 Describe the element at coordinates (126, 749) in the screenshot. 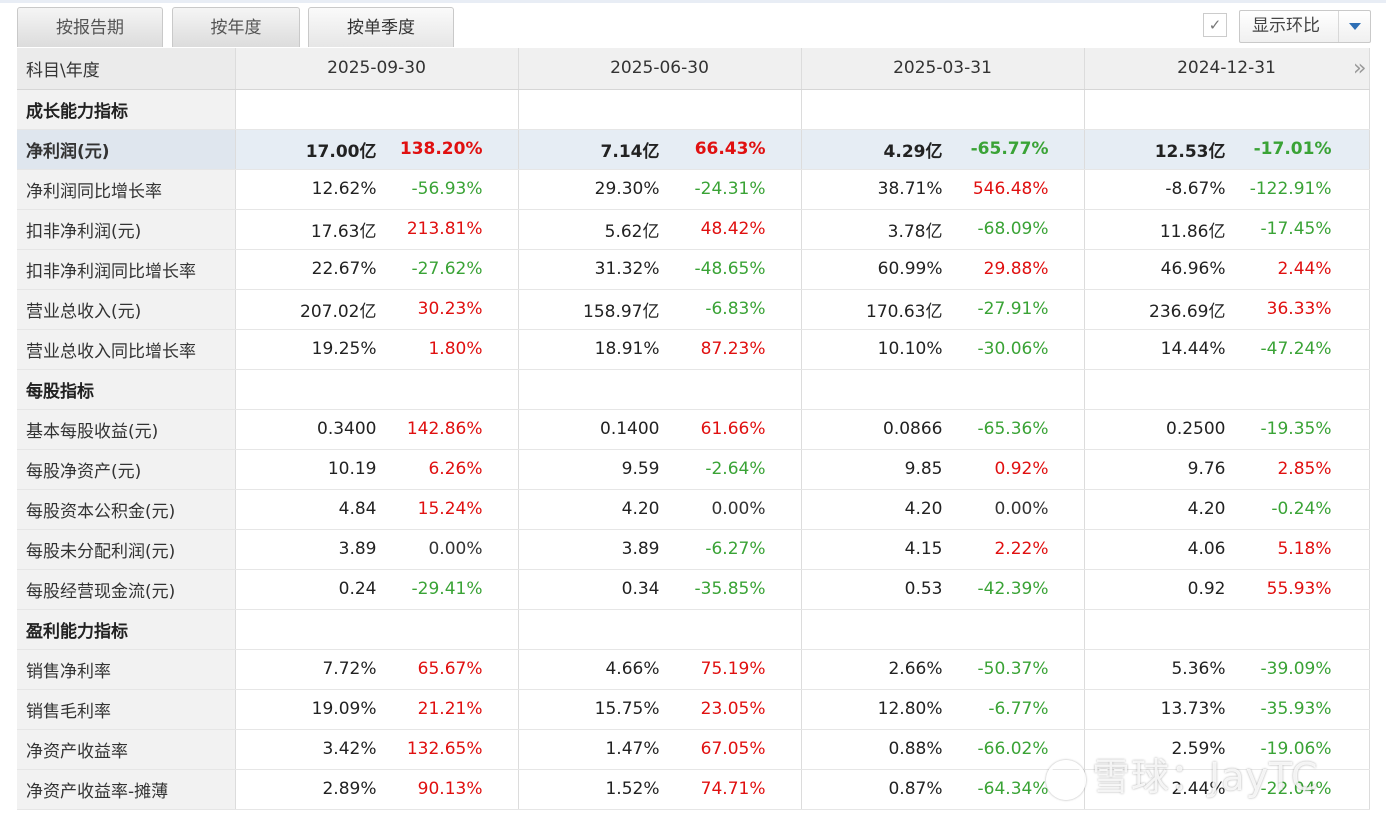

I see `row-label: 净资产收益率` at that location.